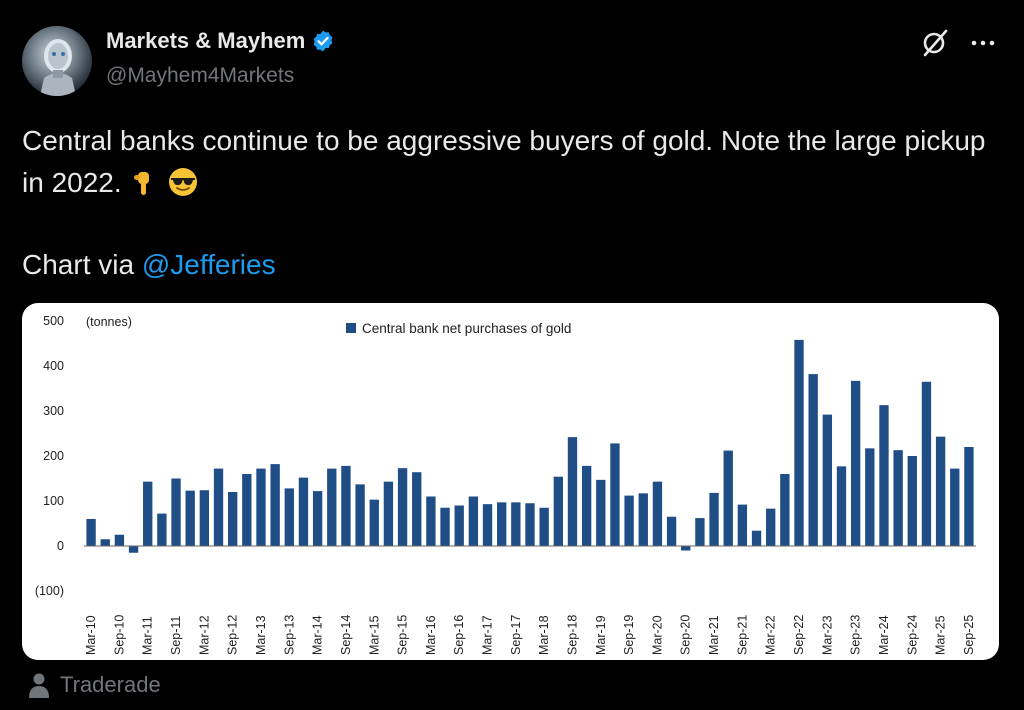 The width and height of the screenshot is (1024, 710). What do you see at coordinates (884, 635) in the screenshot?
I see `x-tick-label: Mar-24` at bounding box center [884, 635].